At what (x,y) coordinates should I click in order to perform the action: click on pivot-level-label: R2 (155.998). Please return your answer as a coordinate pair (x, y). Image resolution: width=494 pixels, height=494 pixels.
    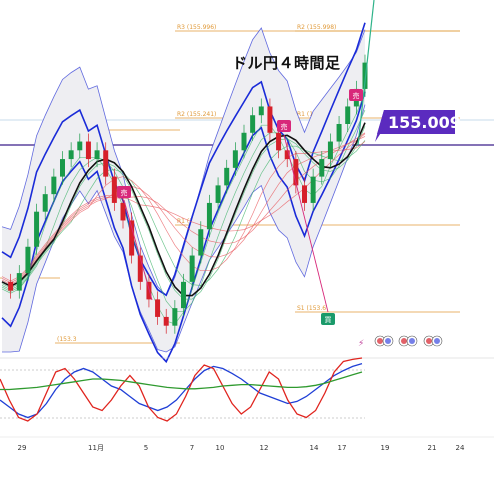
    Looking at the image, I should click on (316, 27).